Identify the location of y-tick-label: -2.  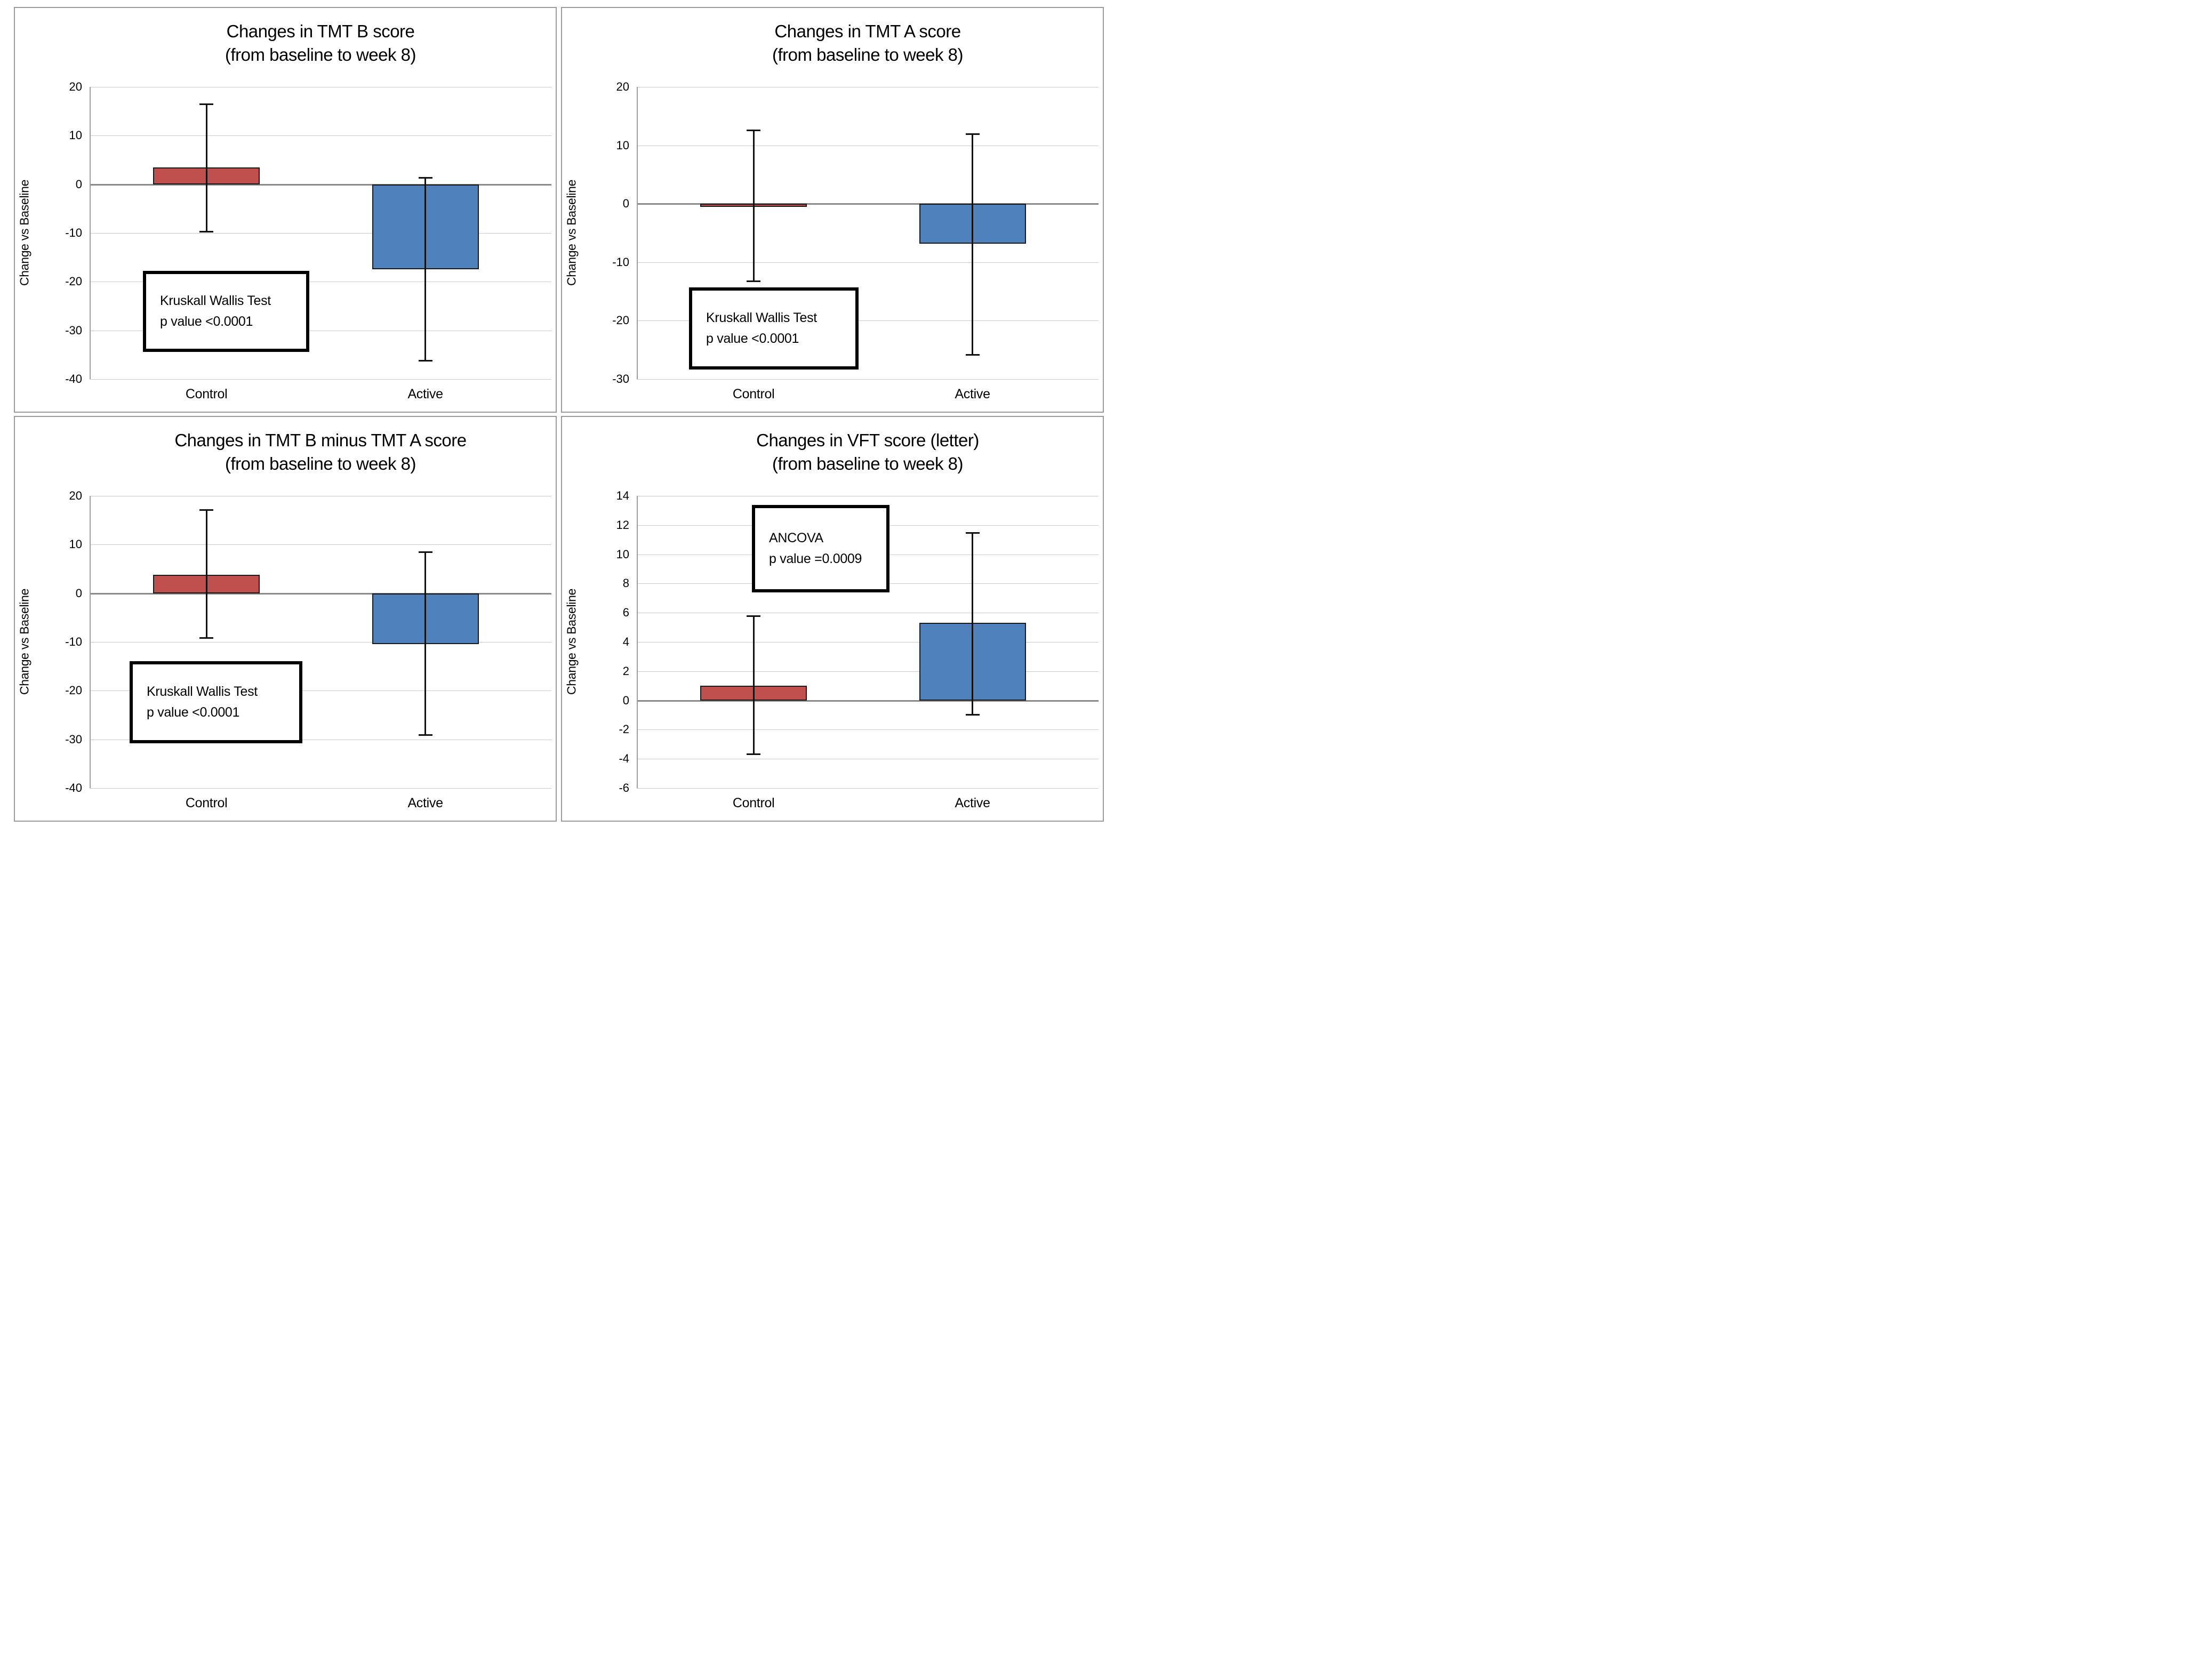
(624, 729).